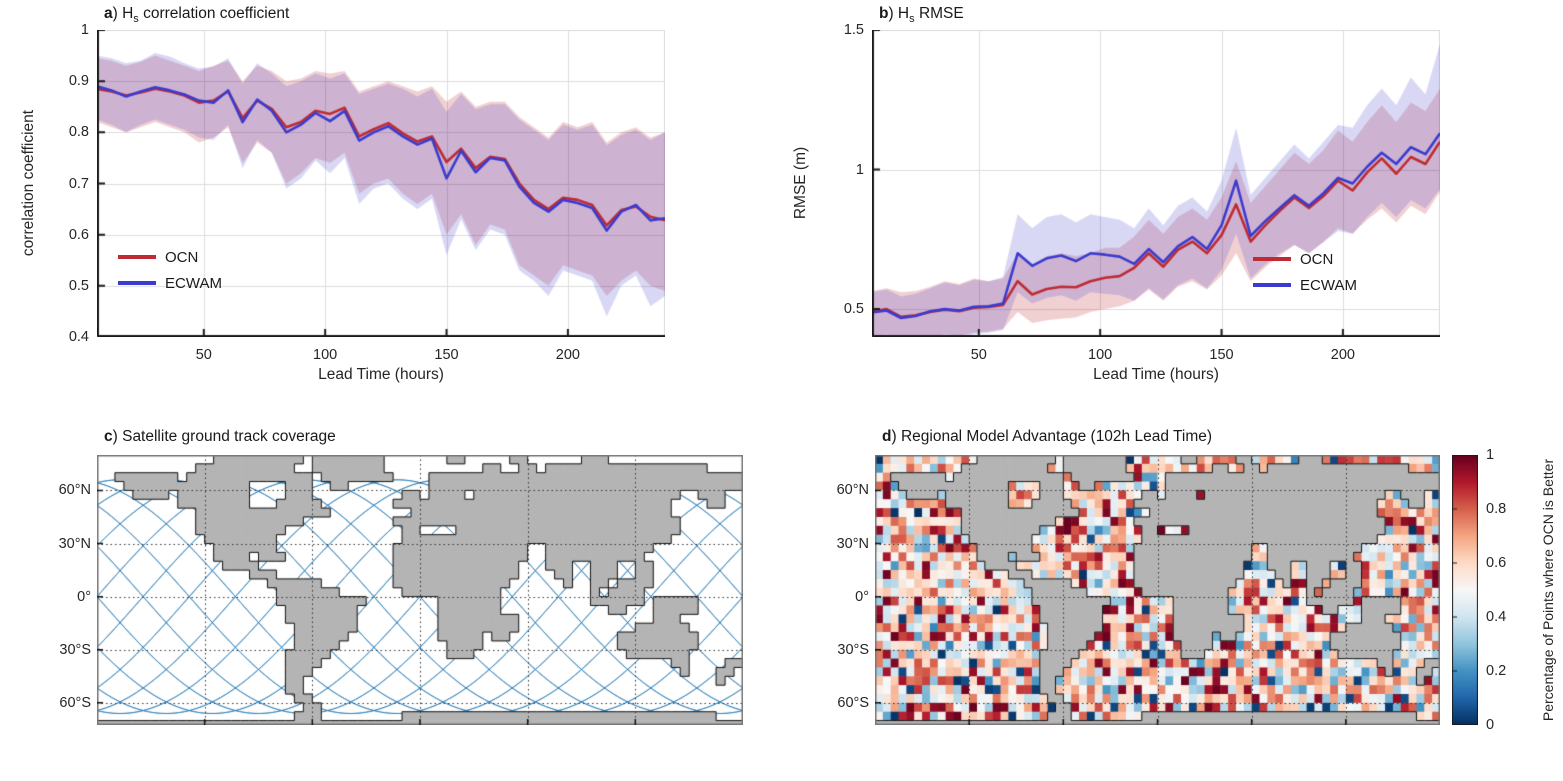 This screenshot has width=1563, height=781. I want to click on colorbar-tick-label: 0.8, so click(1496, 509).